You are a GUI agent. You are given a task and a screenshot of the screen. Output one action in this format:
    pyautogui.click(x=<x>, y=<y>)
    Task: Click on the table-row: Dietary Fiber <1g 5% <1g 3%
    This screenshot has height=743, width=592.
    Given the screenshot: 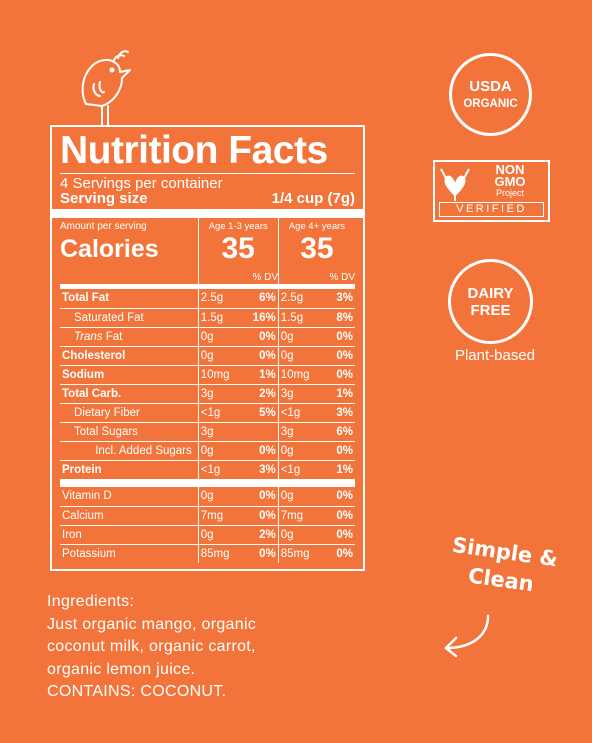 What is the action you would take?
    pyautogui.click(x=207, y=412)
    